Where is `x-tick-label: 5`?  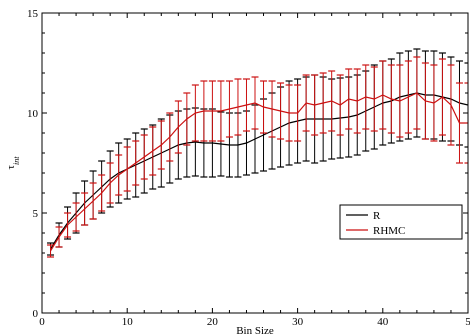
x-tick-label: 5 is located at coordinates (467, 322).